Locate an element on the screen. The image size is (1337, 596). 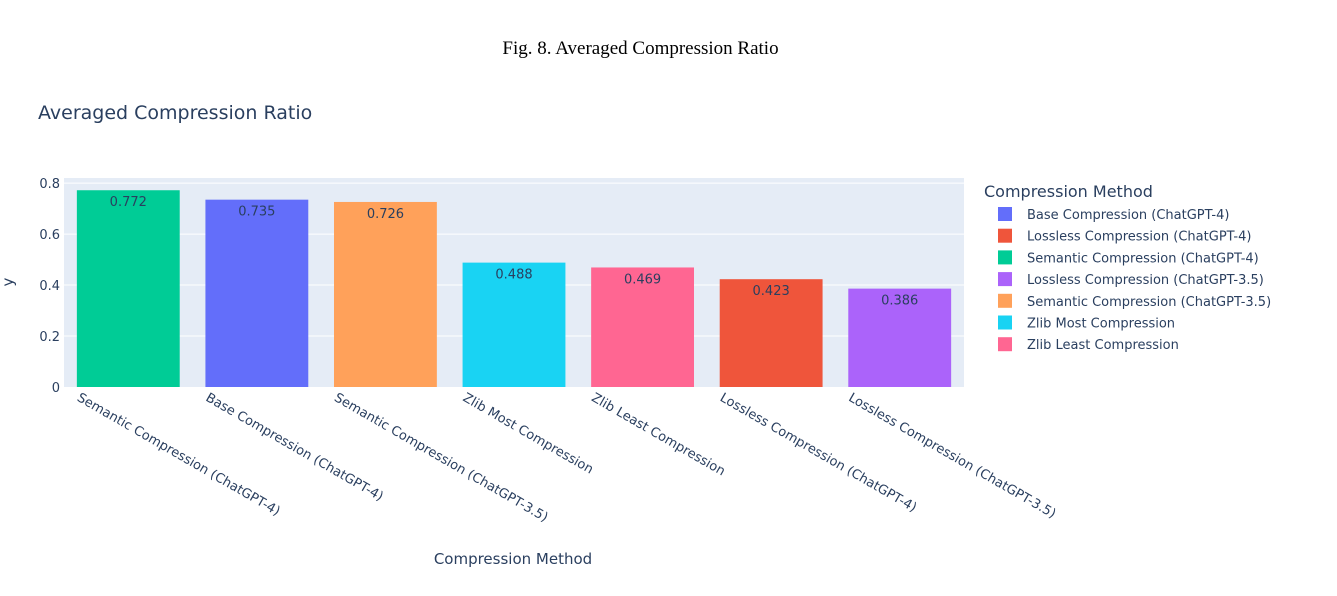
x-tick-label: Lossless Compression (ChatGPT-4) is located at coordinates (818, 452).